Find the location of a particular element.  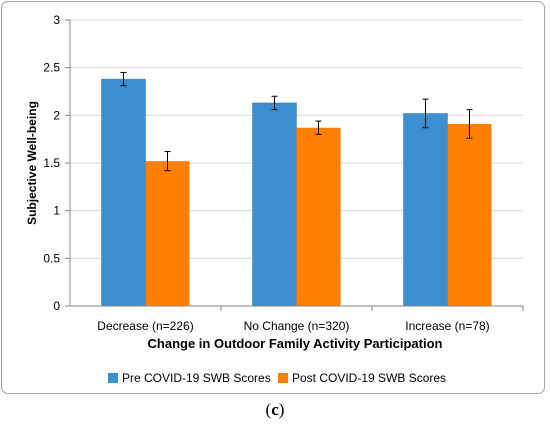

y-tick-label: 1 is located at coordinates (56, 211).